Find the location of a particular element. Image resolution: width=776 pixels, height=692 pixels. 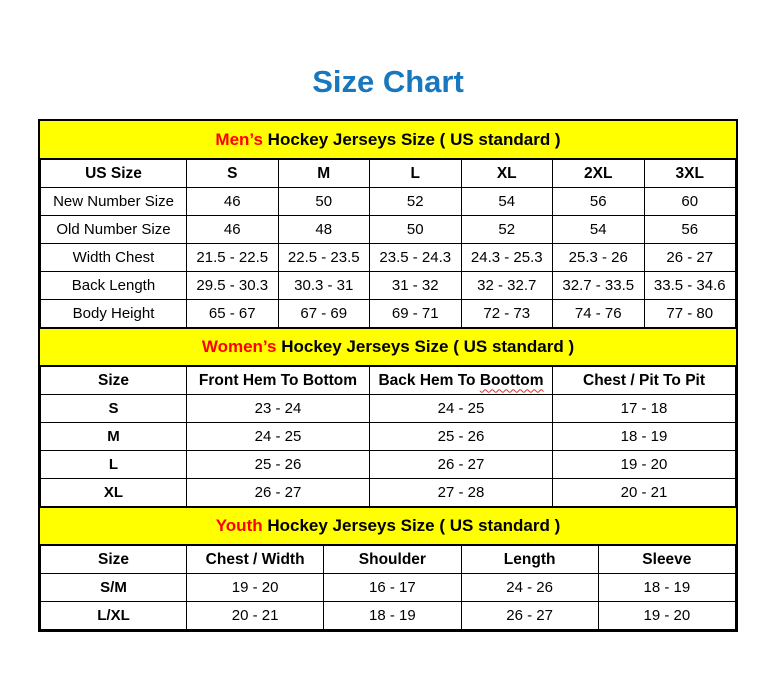

size-value-cell: 31 - 32 is located at coordinates (415, 285).